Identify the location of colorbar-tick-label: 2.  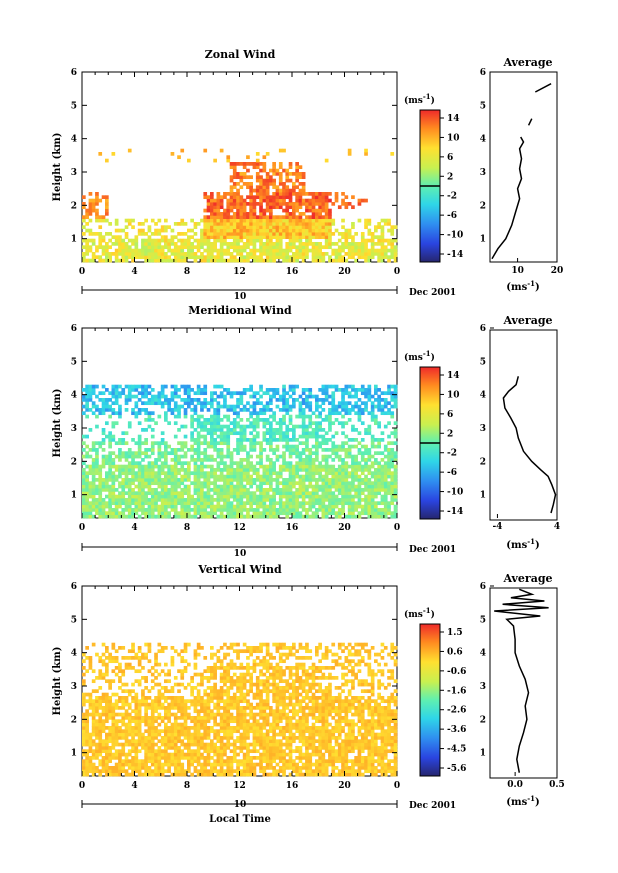
(450, 434).